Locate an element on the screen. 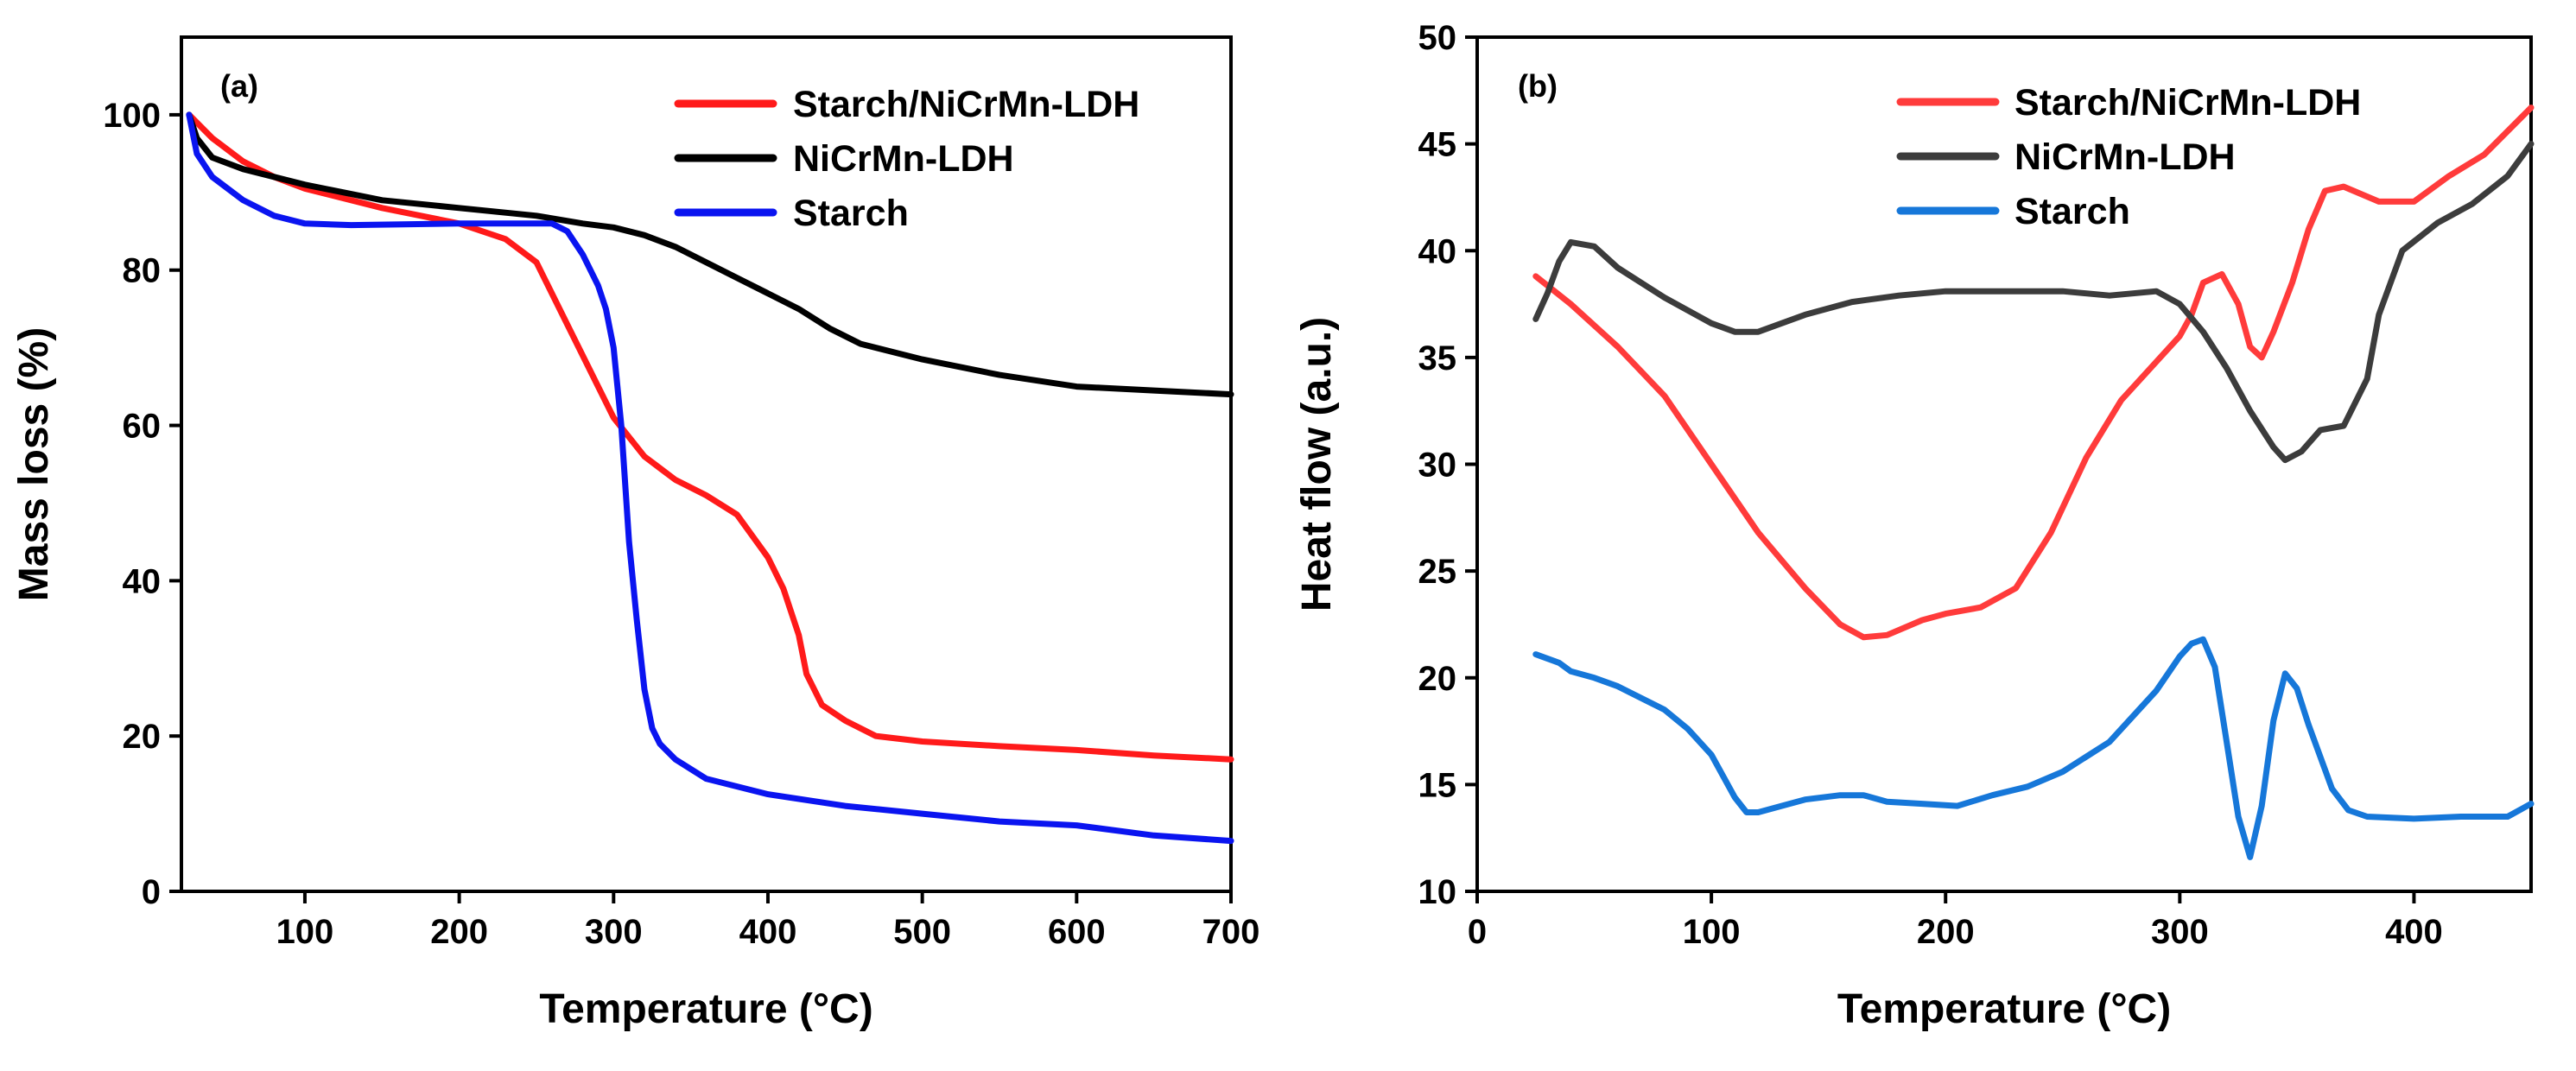 Image resolution: width=2576 pixels, height=1071 pixels. c0-y-tick-label: 100 is located at coordinates (132, 116).